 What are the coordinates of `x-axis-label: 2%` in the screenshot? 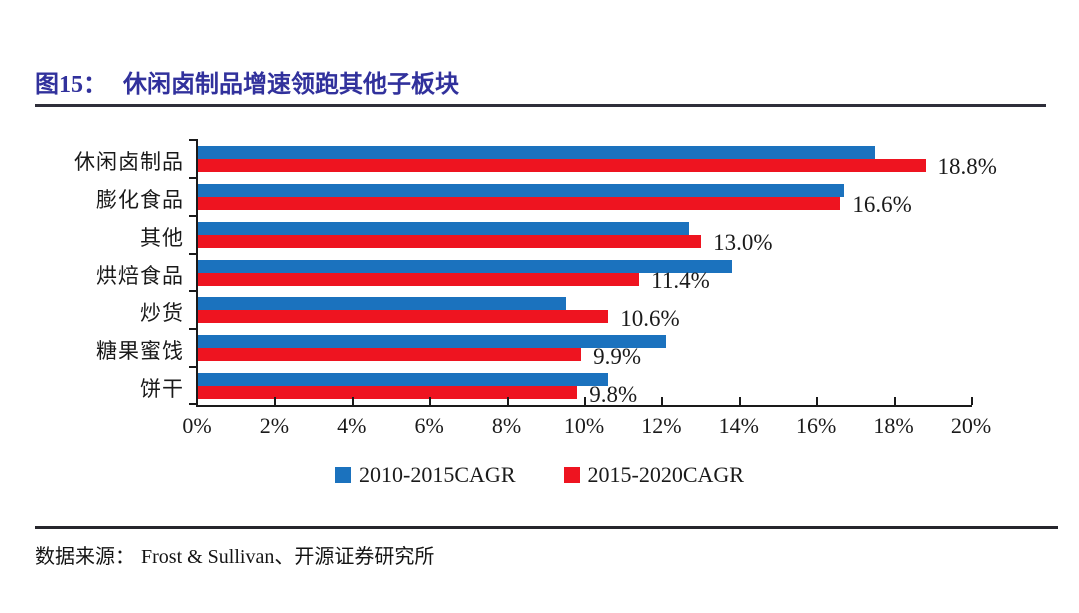 It's located at (274, 425).